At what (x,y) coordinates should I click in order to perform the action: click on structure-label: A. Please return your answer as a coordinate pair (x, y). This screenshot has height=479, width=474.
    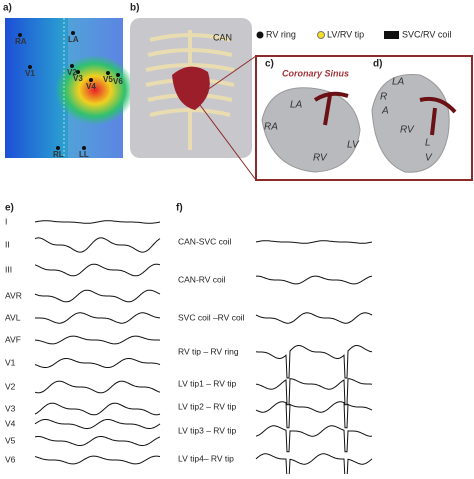
    Looking at the image, I should click on (385, 111).